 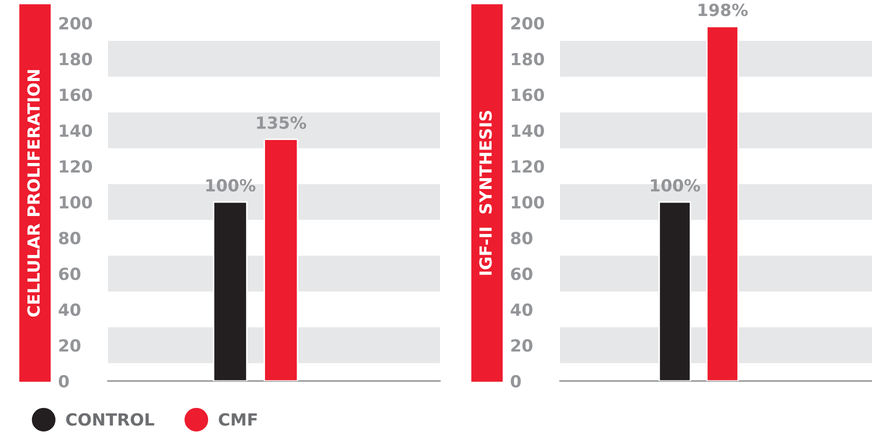 I want to click on legend-label: CMF, so click(x=237, y=419).